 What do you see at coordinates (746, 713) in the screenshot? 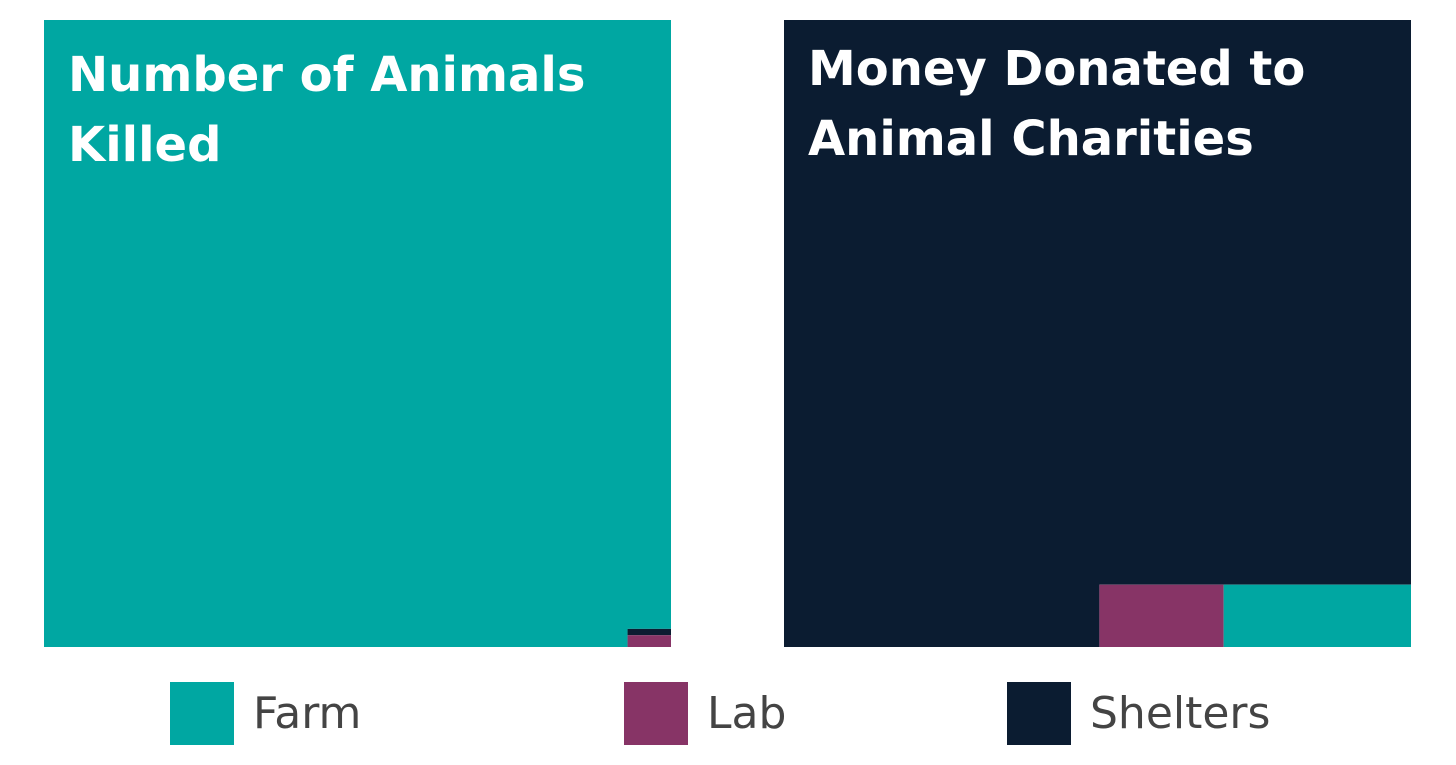
I see `legend-label: Lab` at bounding box center [746, 713].